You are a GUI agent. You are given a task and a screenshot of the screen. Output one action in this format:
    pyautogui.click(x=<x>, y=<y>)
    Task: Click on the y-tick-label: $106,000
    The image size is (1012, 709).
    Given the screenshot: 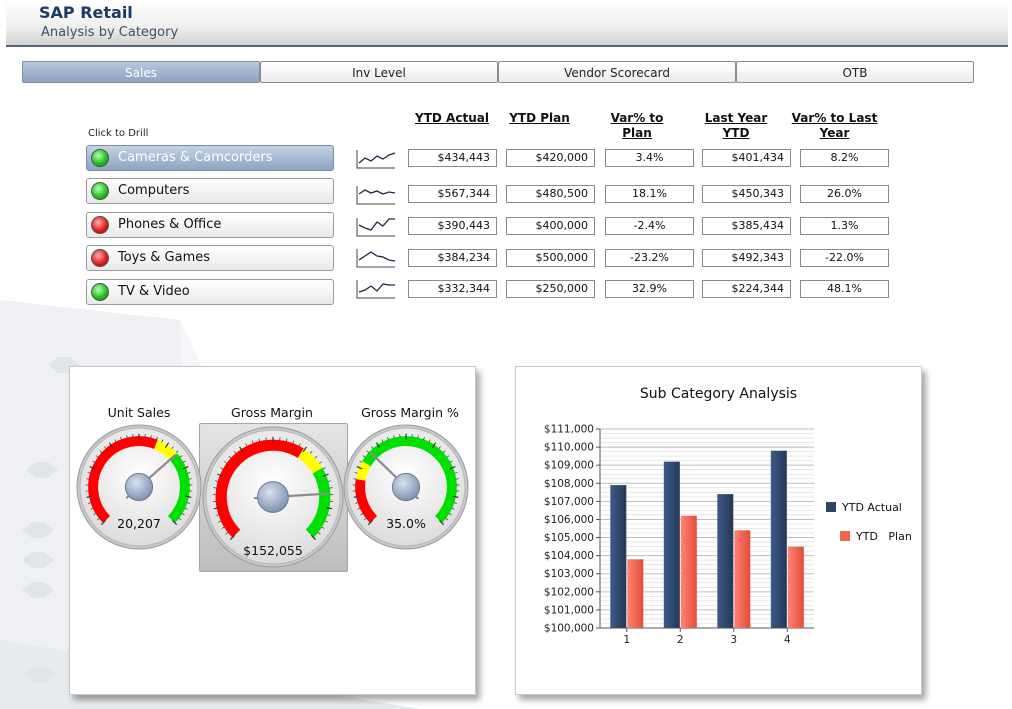 What is the action you would take?
    pyautogui.click(x=569, y=520)
    